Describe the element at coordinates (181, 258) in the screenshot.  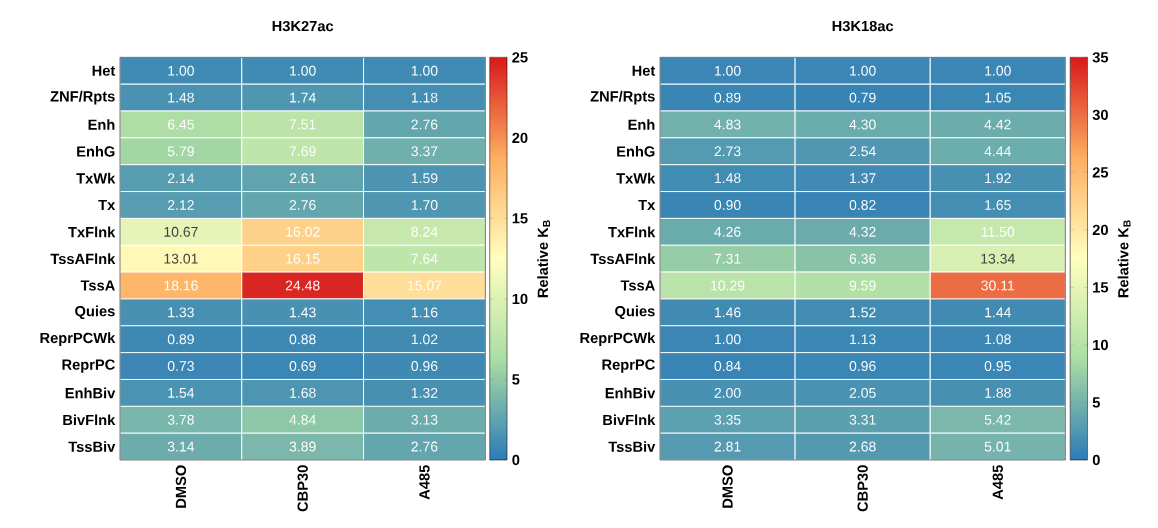
I see `data-label: 13.01` at that location.